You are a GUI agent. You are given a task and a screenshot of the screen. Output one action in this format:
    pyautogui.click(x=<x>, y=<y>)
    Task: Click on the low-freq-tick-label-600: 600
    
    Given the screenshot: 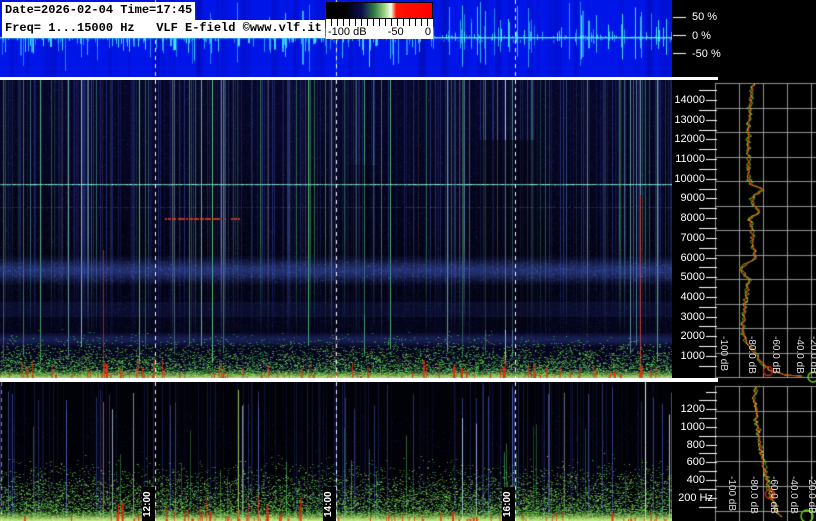 What is the action you would take?
    pyautogui.click(x=695, y=462)
    